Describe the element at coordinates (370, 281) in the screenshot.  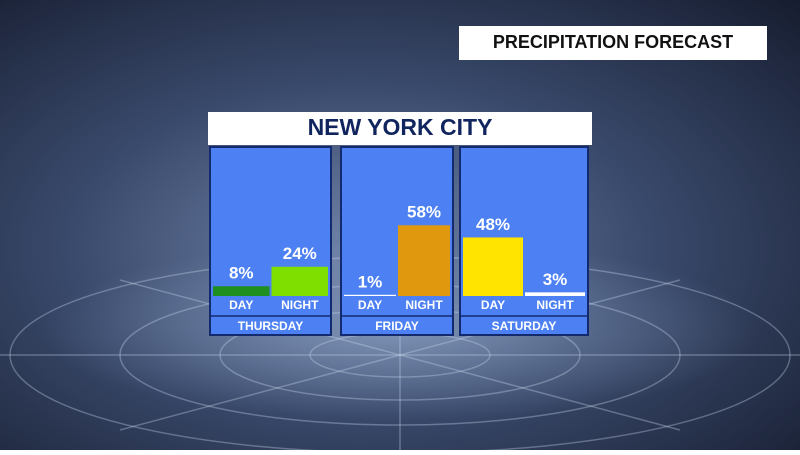
I see `value-label: 1%` at that location.